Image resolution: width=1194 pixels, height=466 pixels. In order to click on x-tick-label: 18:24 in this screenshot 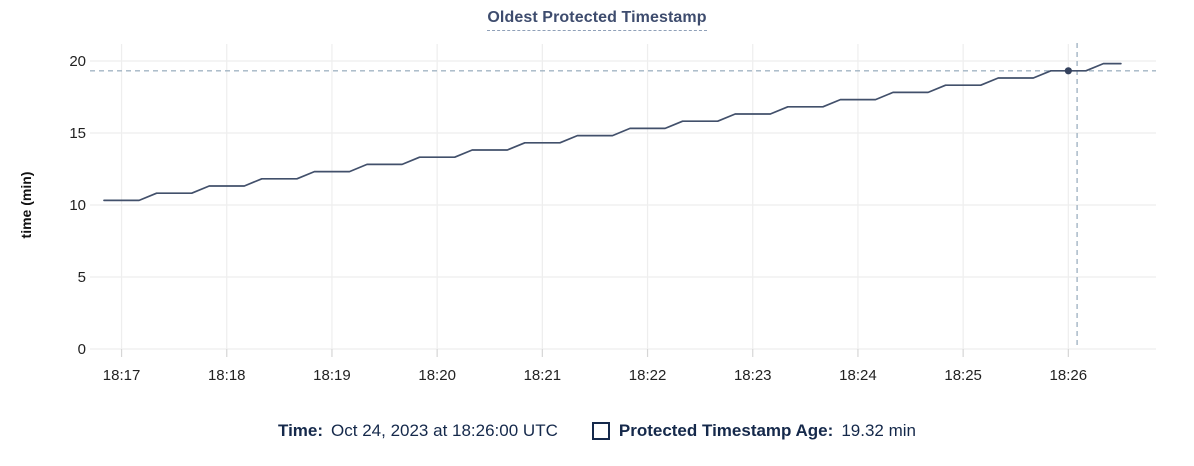, I will do `click(858, 375)`.